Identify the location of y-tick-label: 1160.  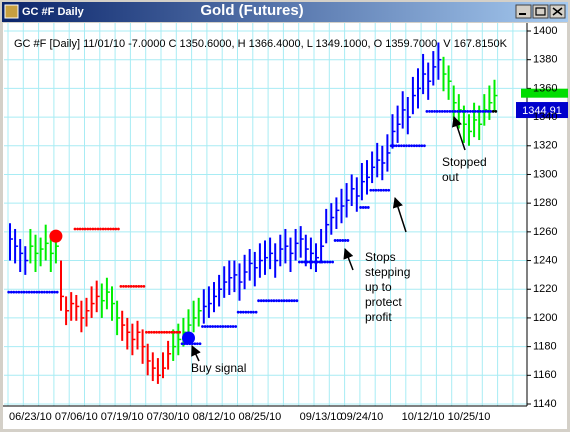
(545, 375).